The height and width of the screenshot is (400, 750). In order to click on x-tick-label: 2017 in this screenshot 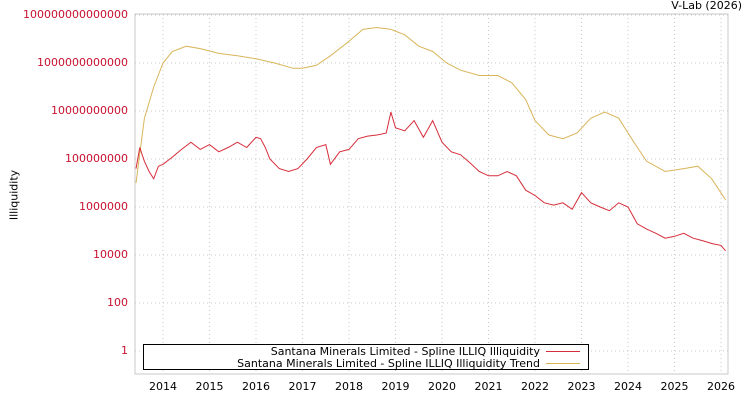, I will do `click(302, 386)`.